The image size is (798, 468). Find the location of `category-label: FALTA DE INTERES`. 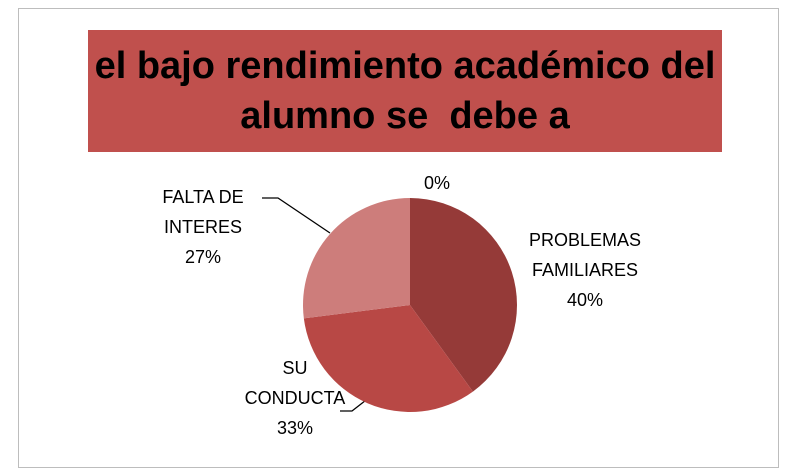

category-label: FALTA DE INTERES is located at coordinates (203, 212).